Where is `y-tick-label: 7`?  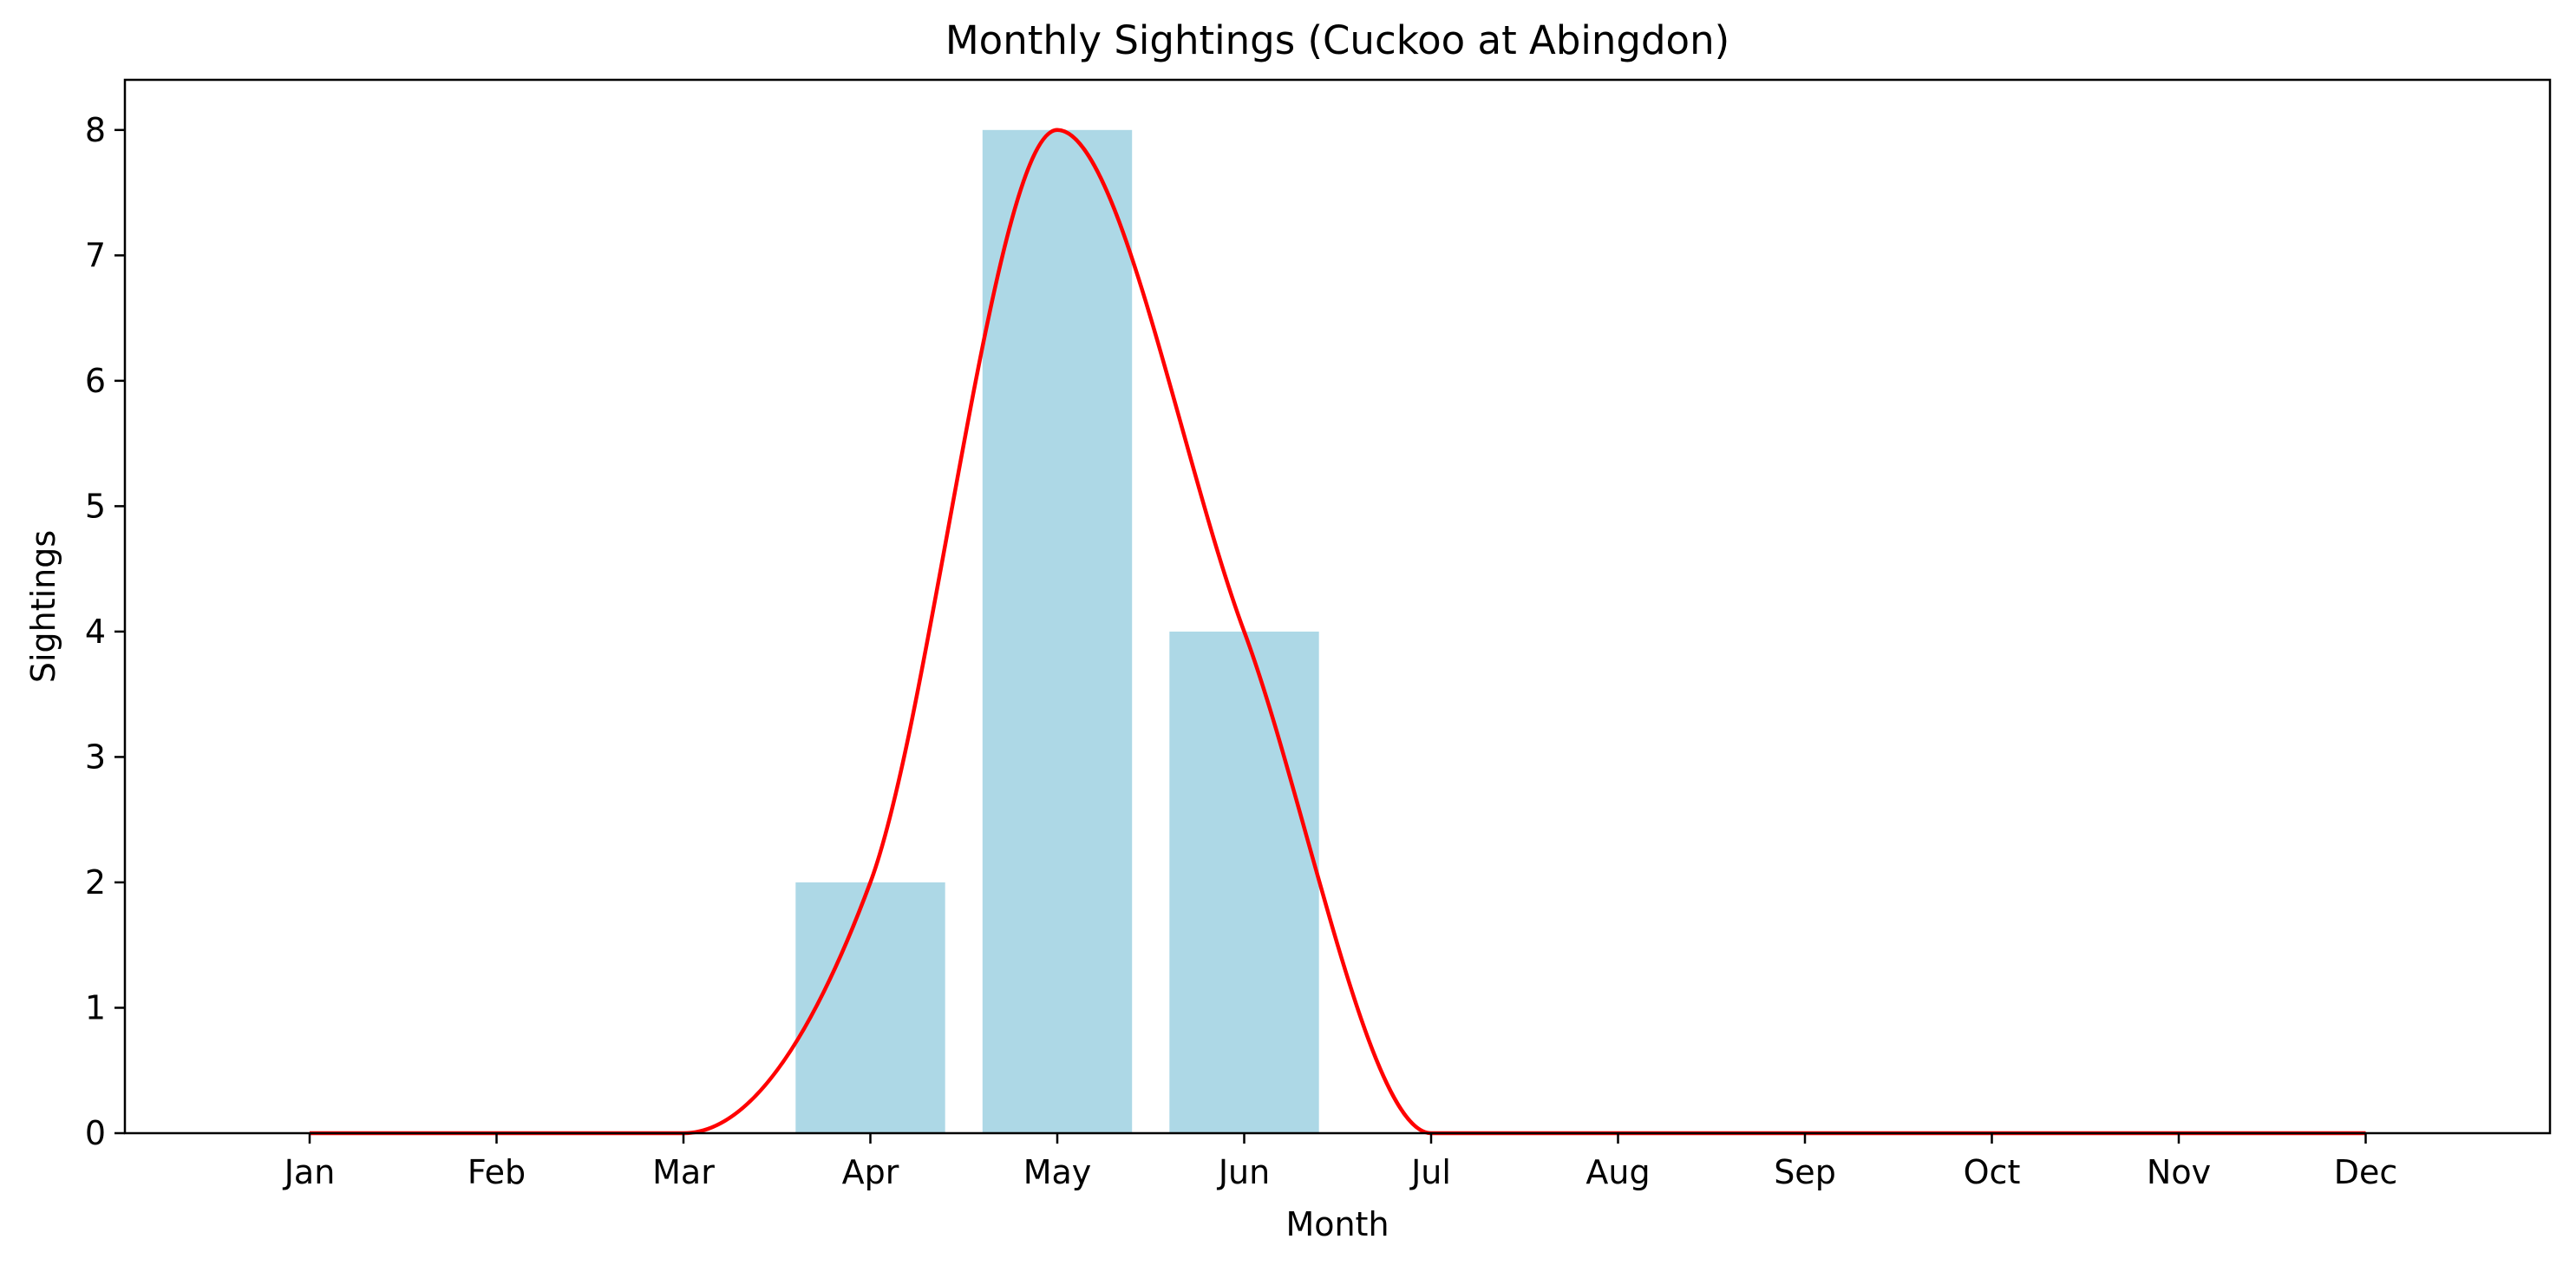
y-tick-label: 7 is located at coordinates (95, 255).